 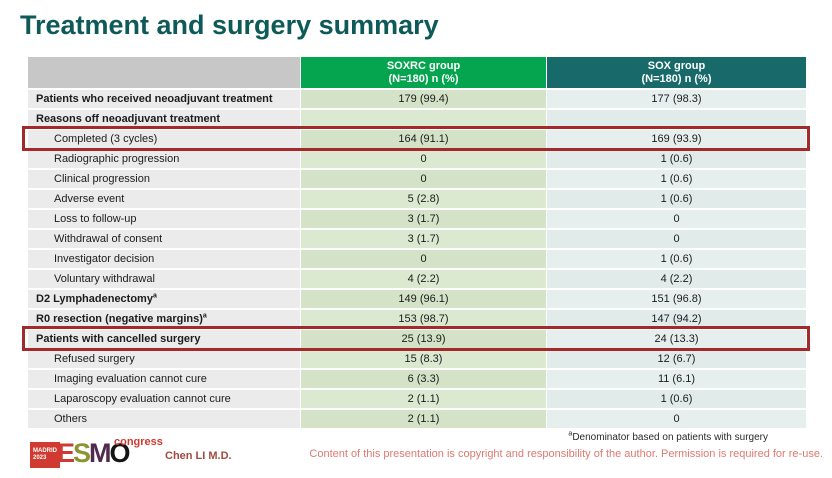 What do you see at coordinates (164, 139) in the screenshot?
I see `row-label: Completed (3 cycles)` at bounding box center [164, 139].